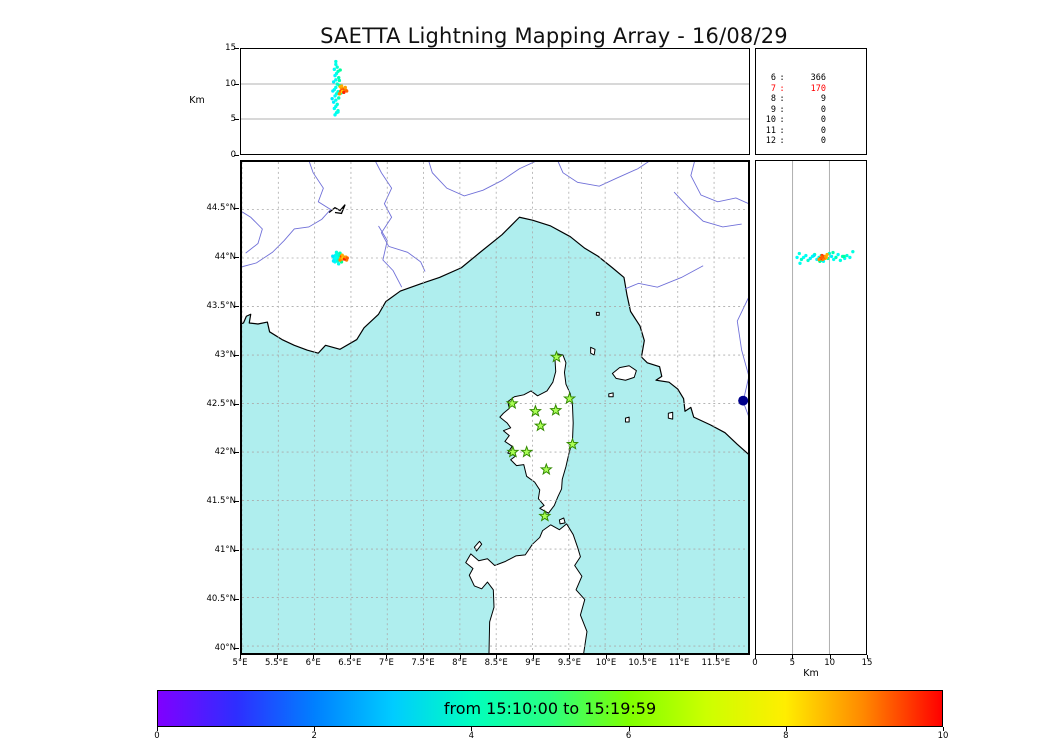 Image resolution: width=1050 pixels, height=750 pixels. I want to click on altitude-latitude-panel, so click(811, 407).